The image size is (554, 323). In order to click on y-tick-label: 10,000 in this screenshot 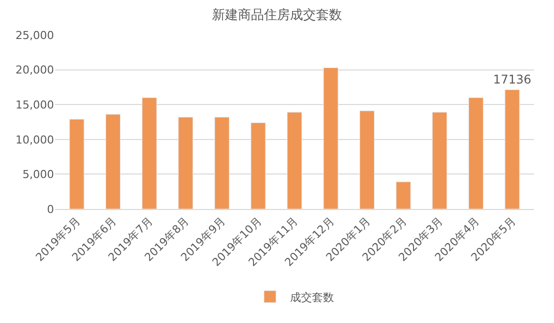, I will do `click(35, 139)`.